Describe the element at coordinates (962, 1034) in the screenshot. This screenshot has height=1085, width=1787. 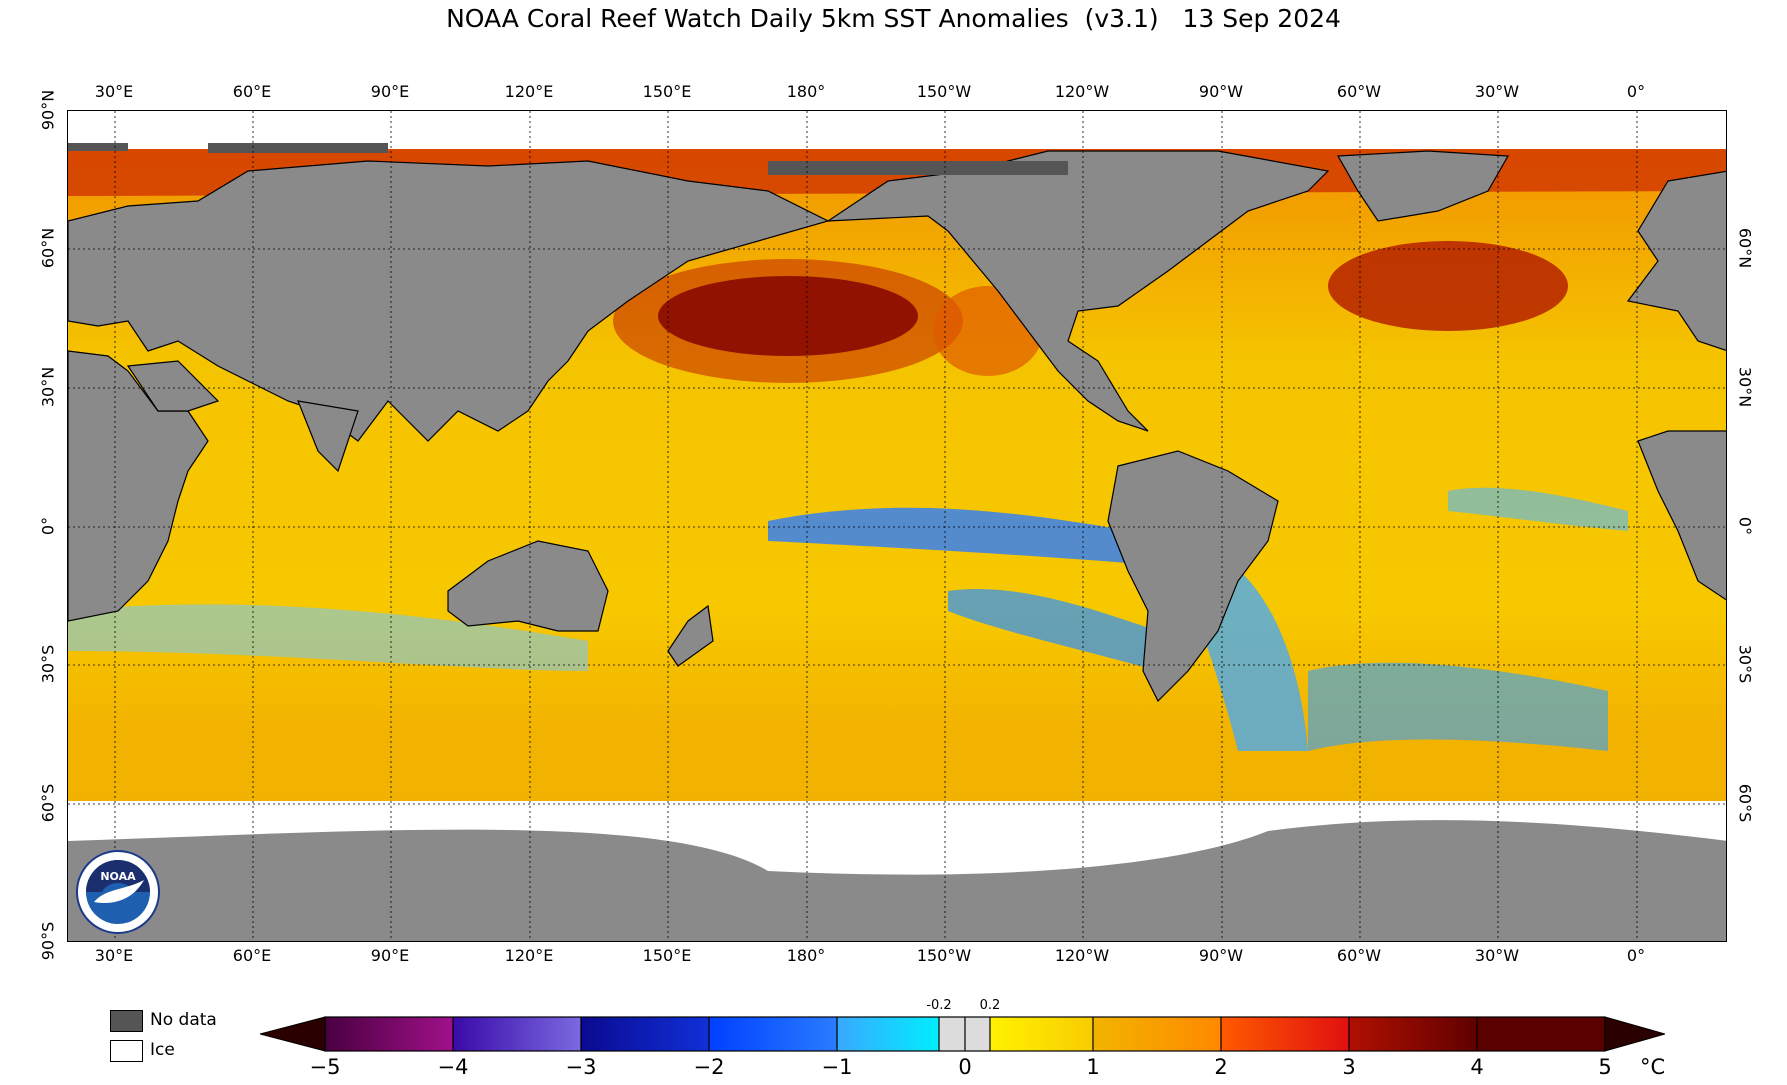
I see `colorbar` at that location.